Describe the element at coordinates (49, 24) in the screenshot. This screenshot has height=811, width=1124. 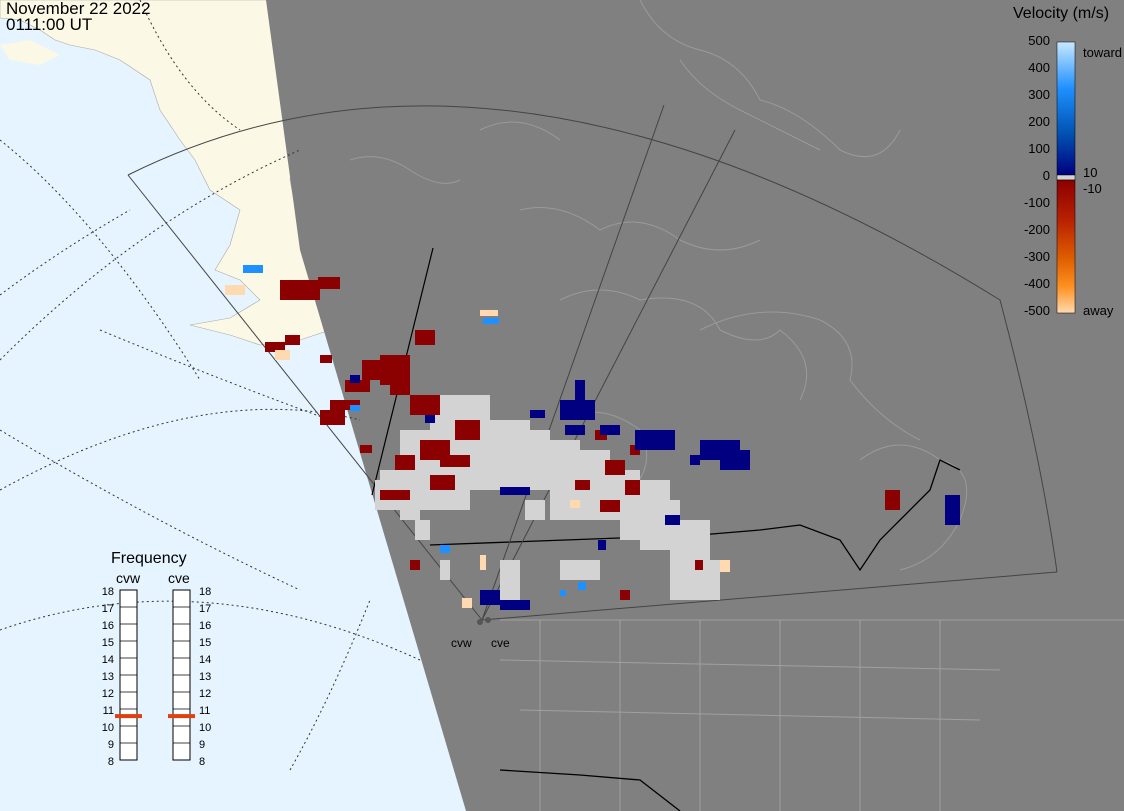
I see `time-label: 0111:00 UT` at that location.